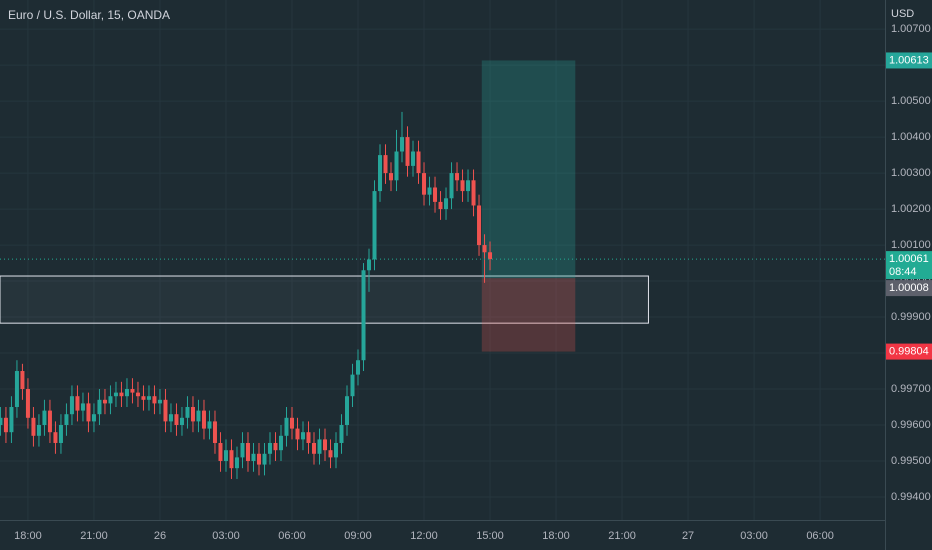 The height and width of the screenshot is (550, 932). What do you see at coordinates (89, 15) in the screenshot?
I see `chart-title: Euro / U.S. Dollar, 15, OANDA` at bounding box center [89, 15].